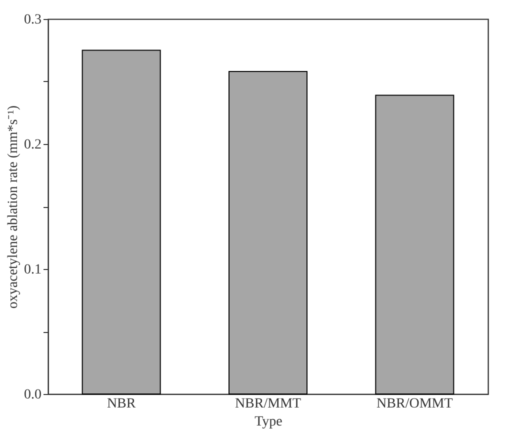  Describe the element at coordinates (13, 207) in the screenshot. I see `y-axis-title: oxyacetylene ablation rate (mm*s⁻¹)` at that location.